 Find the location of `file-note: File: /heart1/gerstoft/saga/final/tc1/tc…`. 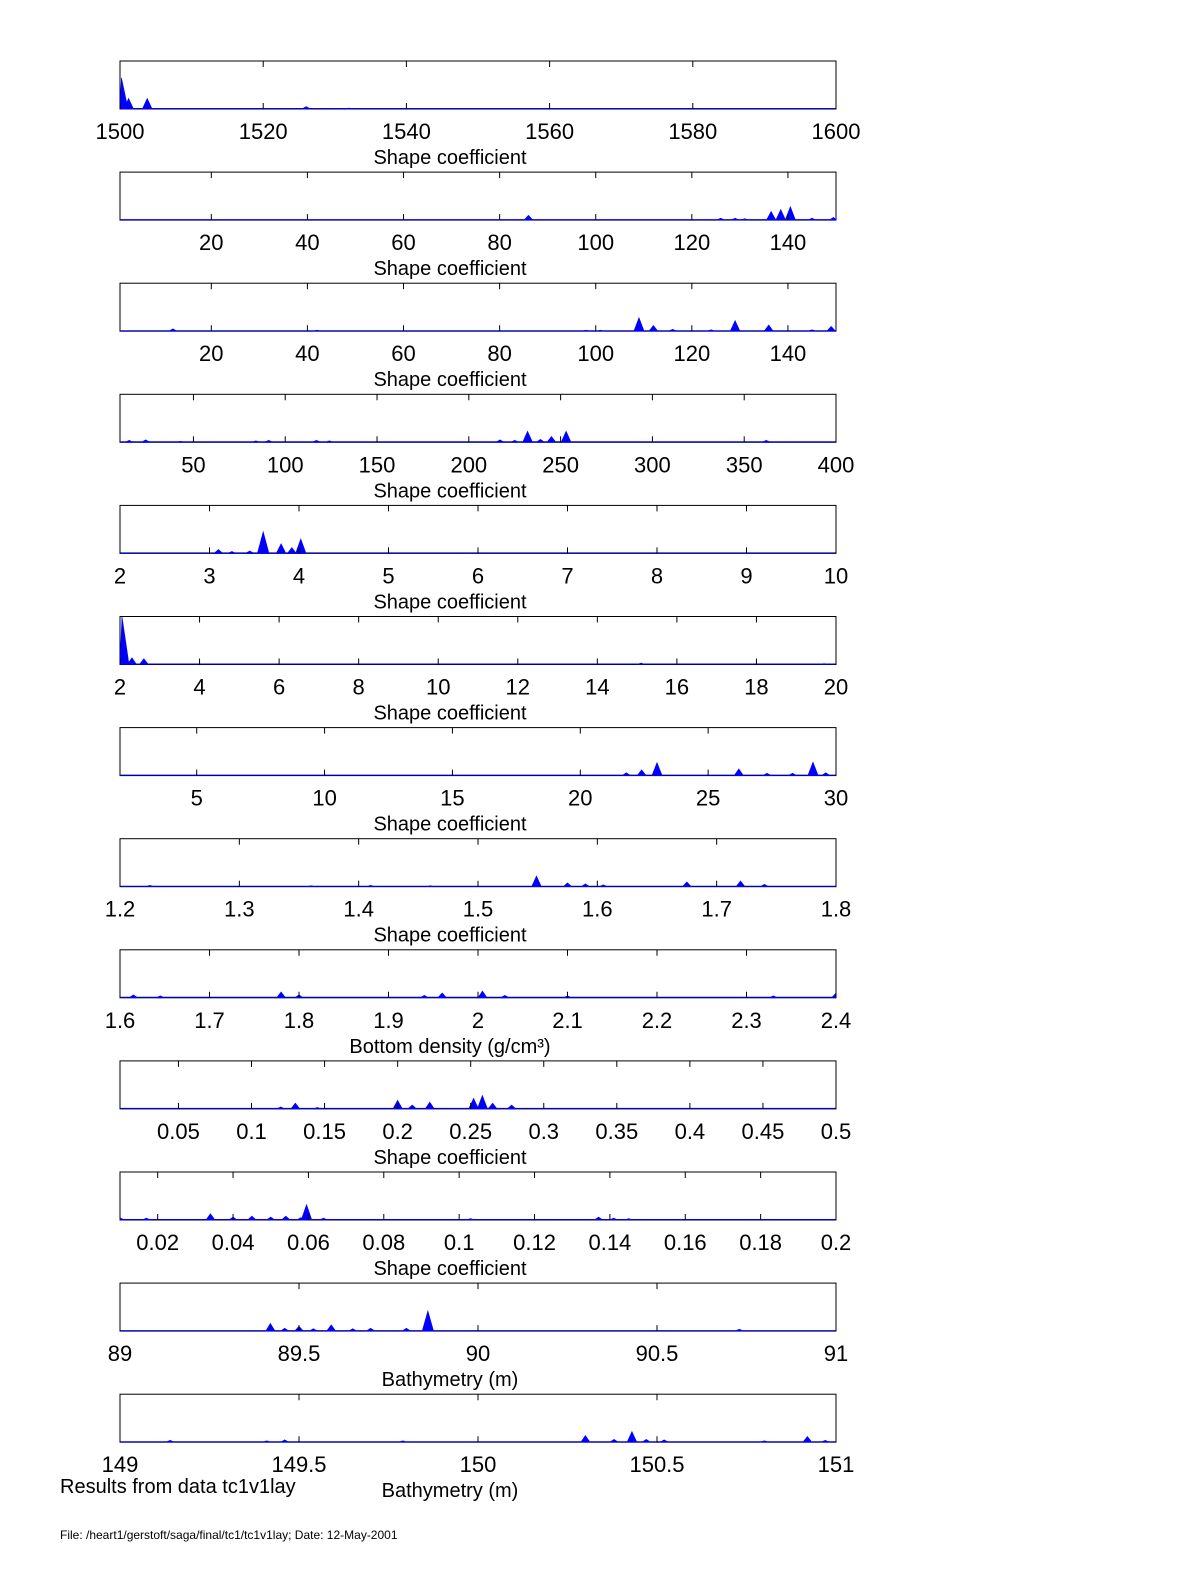

file-note: File: /heart1/gerstoft/saga/final/tc1/tc… is located at coordinates (229, 1535).